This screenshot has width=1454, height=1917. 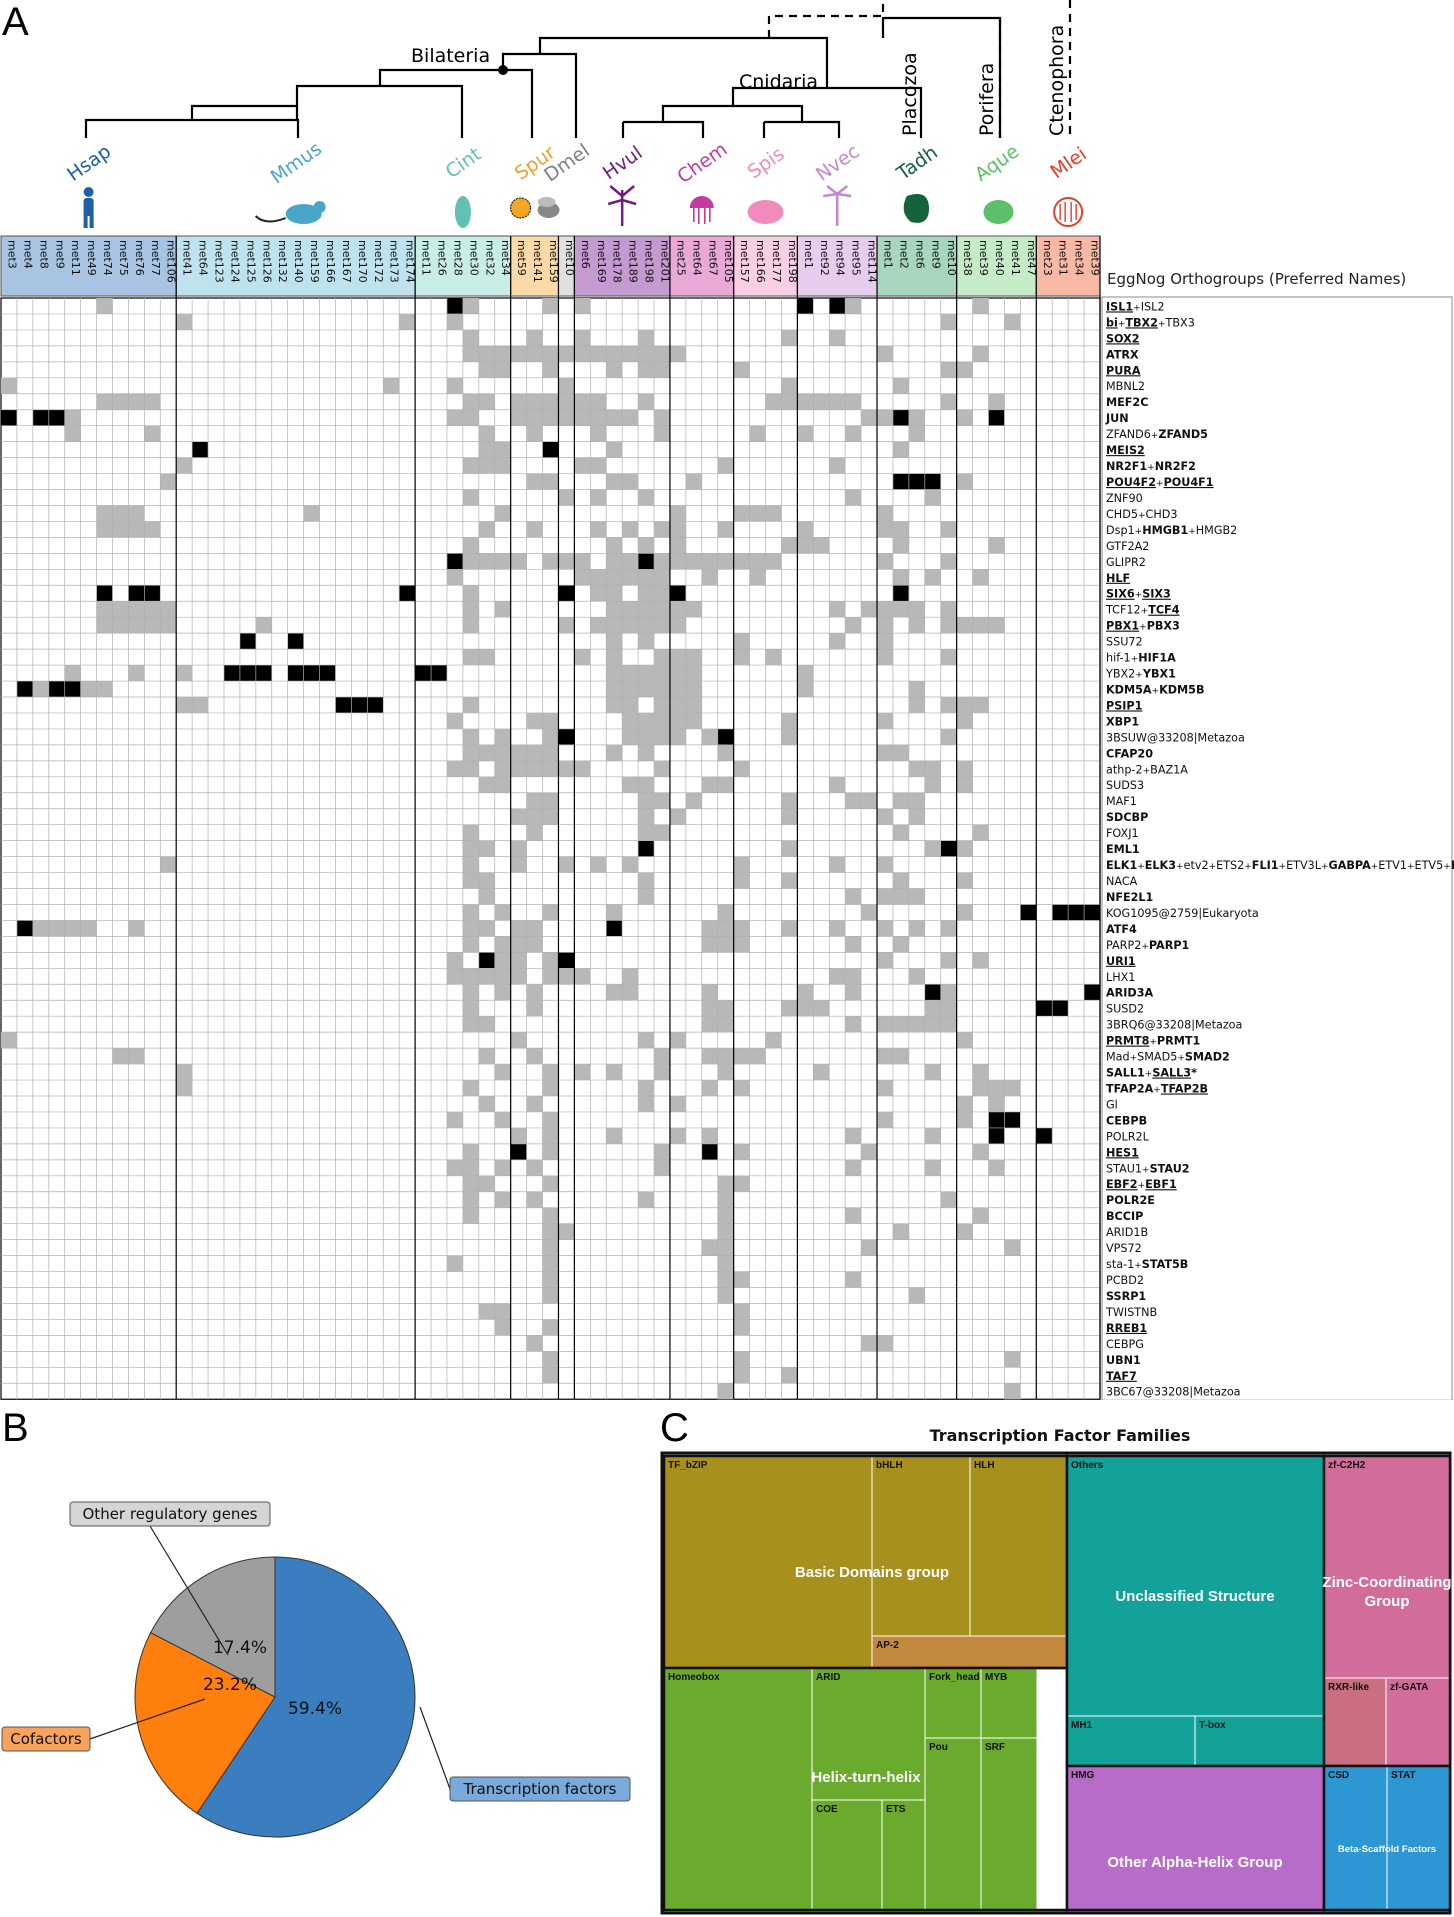 What do you see at coordinates (1117, 418) in the screenshot?
I see `row-label: JUN` at bounding box center [1117, 418].